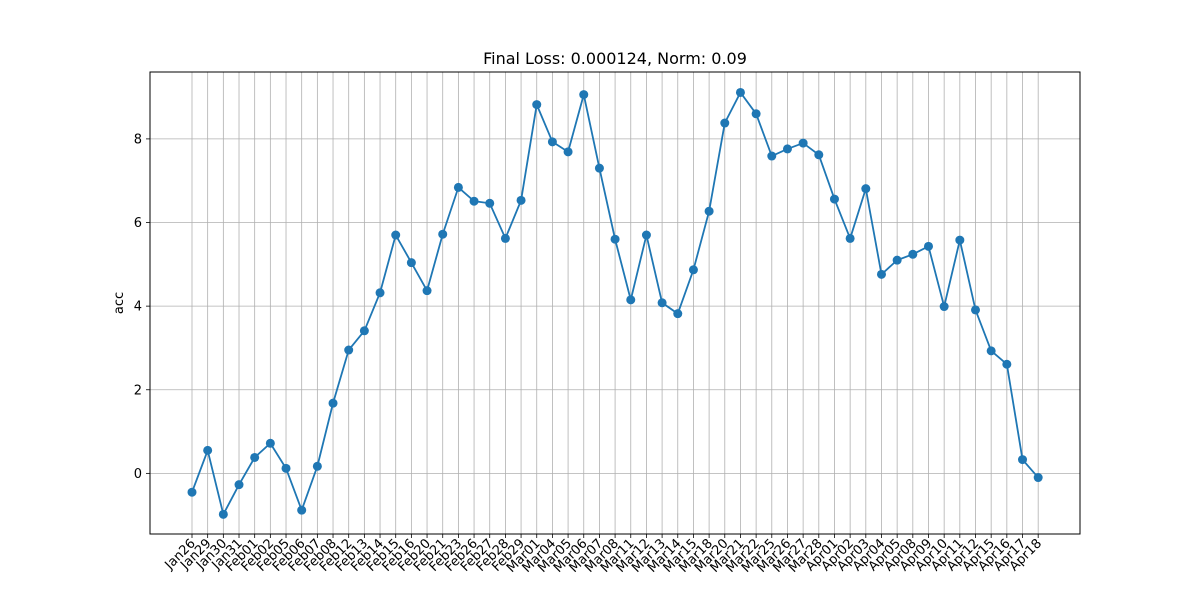  Describe the element at coordinates (138, 307) in the screenshot. I see `y-tick-label: 4` at that location.